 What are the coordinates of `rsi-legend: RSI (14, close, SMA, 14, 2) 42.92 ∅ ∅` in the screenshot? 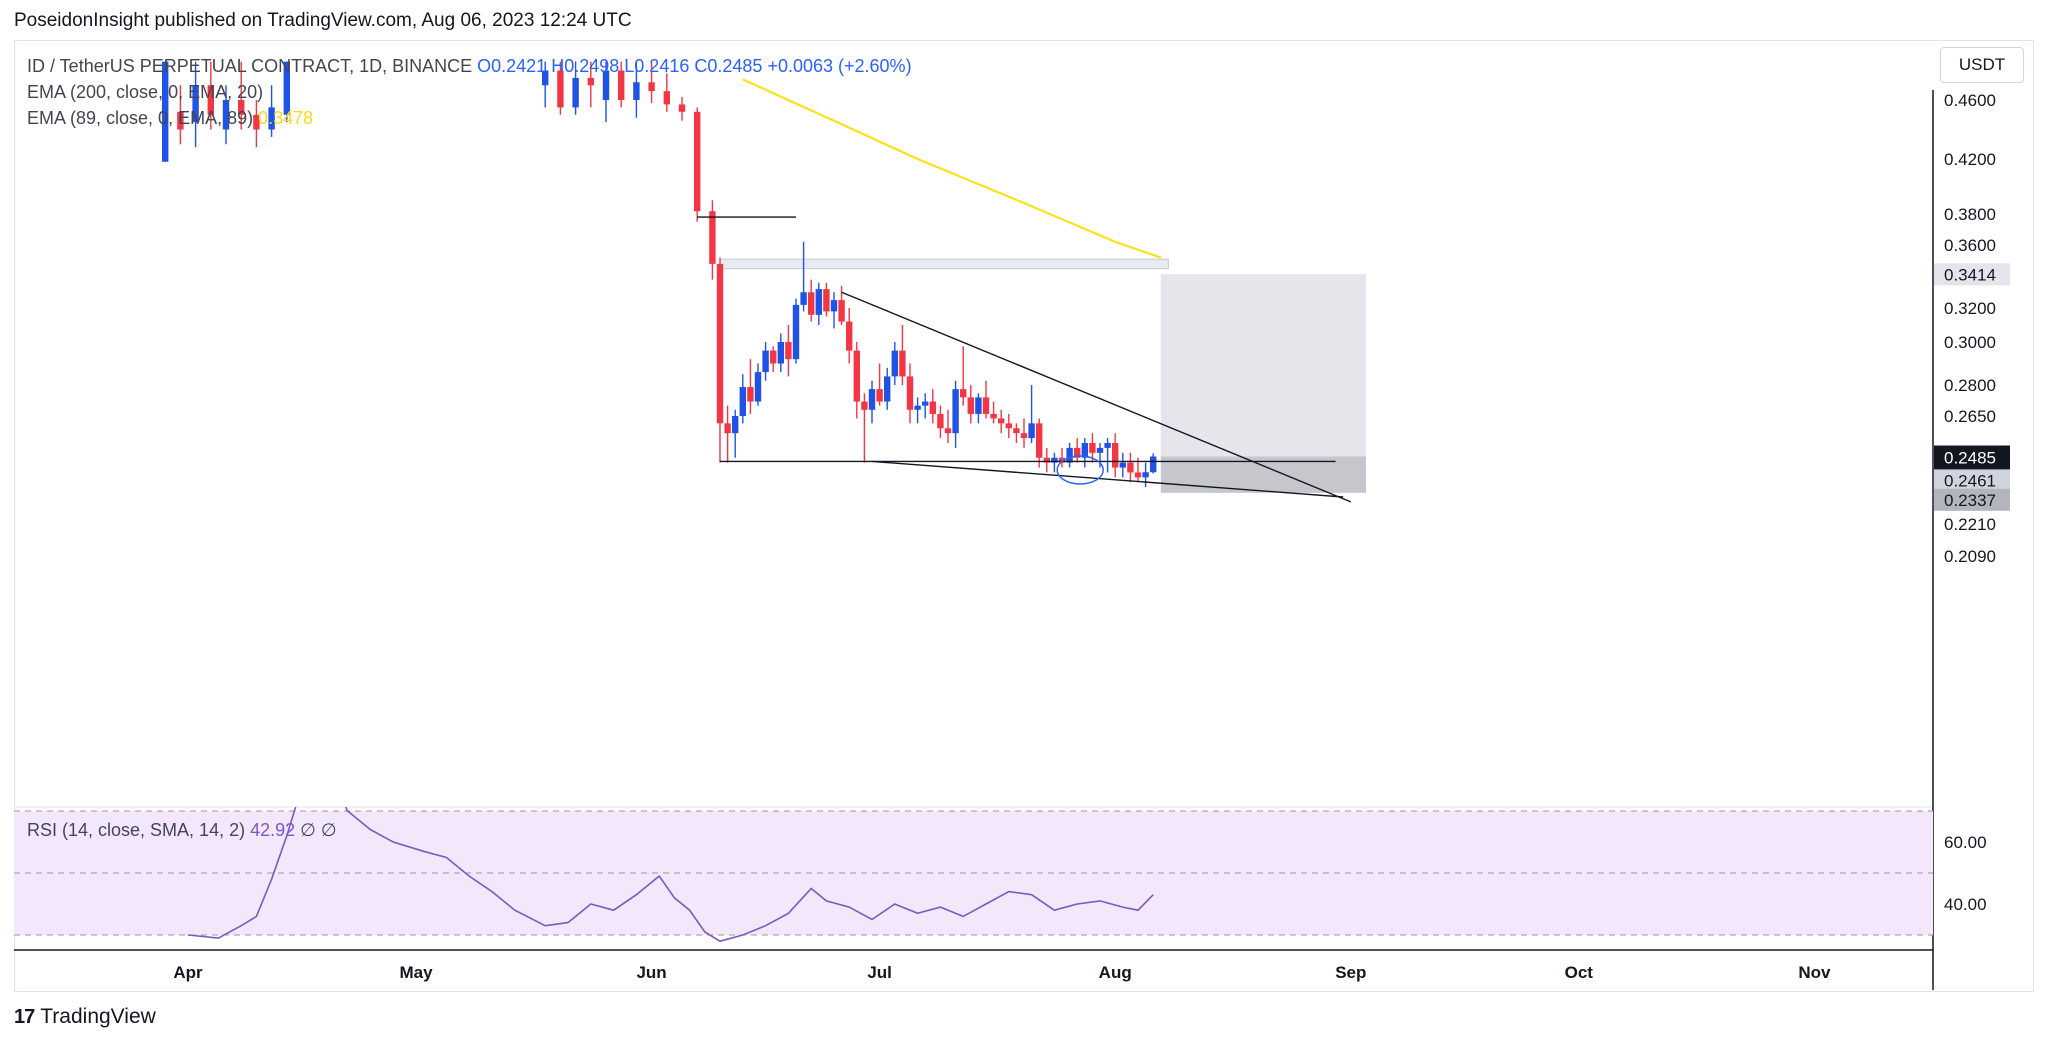 It's located at (182, 830).